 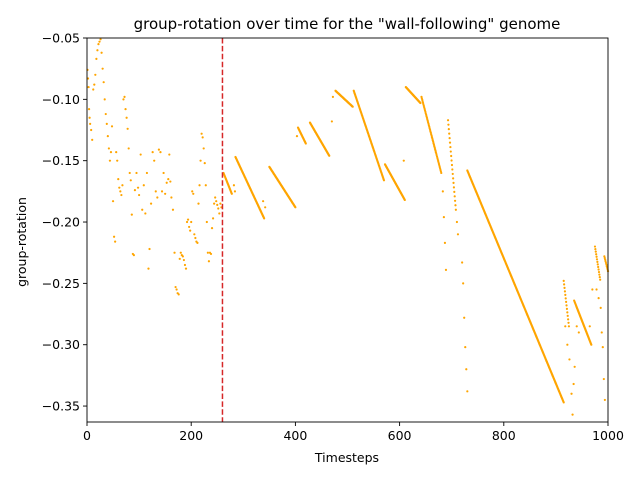 I want to click on x-axis: 0 200 400 600 800 1000, so click(x=353, y=432).